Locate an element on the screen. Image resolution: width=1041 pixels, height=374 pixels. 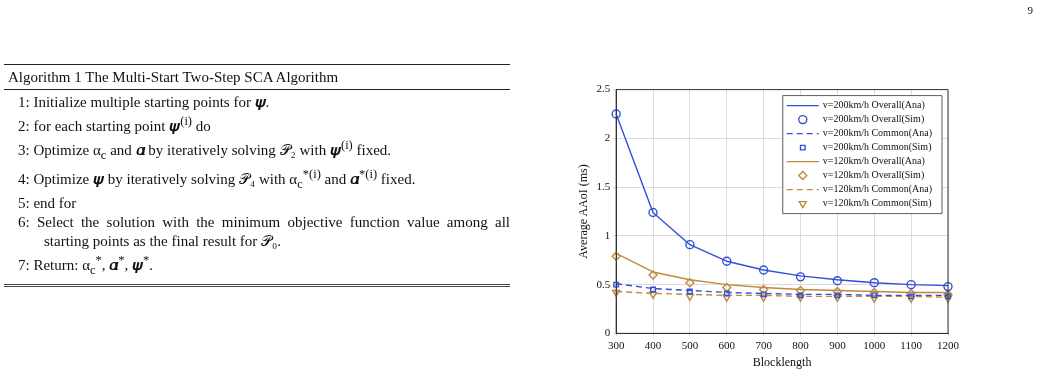
text: 7: Return: α$_{c}$$^{*}$, 𝜶$^{*}$, 𝝍$^{*}$. is located at coordinates (86, 265).